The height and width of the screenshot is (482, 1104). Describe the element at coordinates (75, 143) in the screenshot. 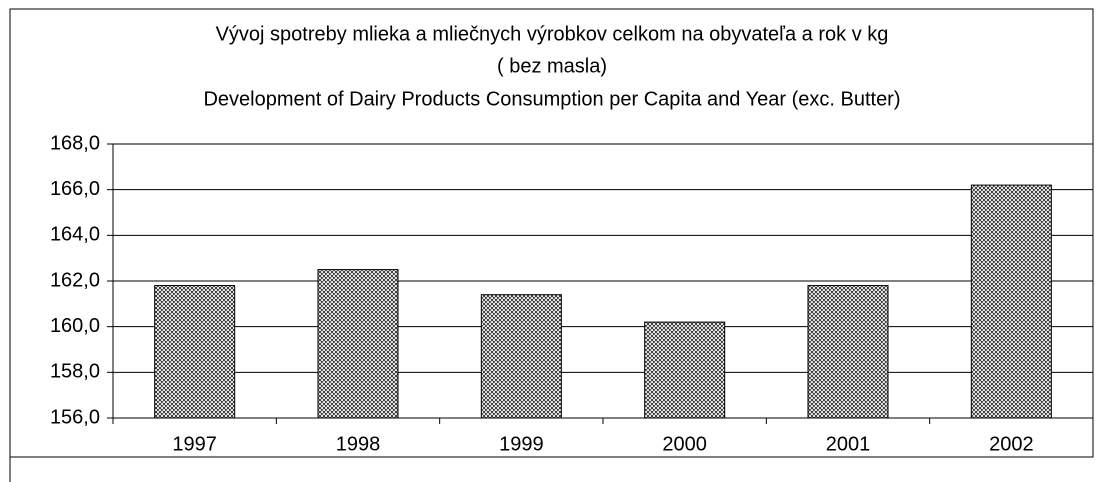

I see `y-tick-label: 168,0` at that location.